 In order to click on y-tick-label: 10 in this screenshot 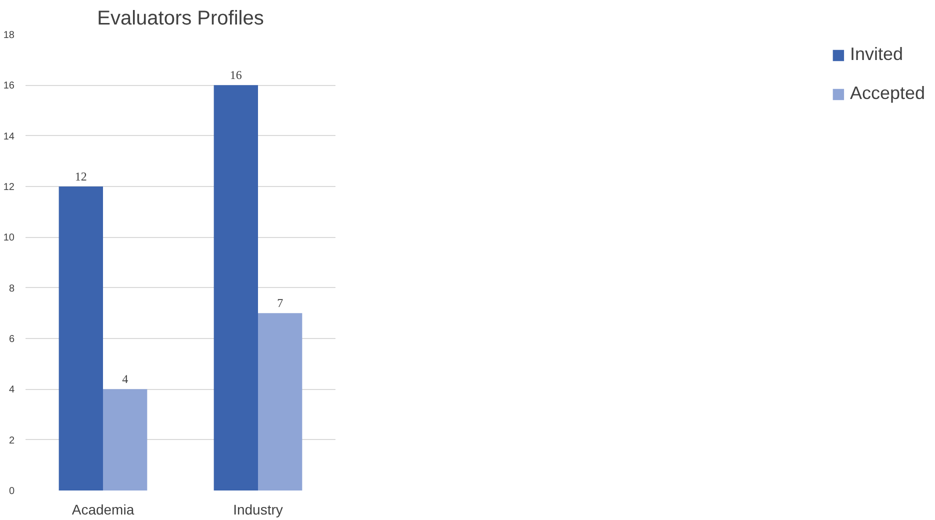, I will do `click(9, 238)`.